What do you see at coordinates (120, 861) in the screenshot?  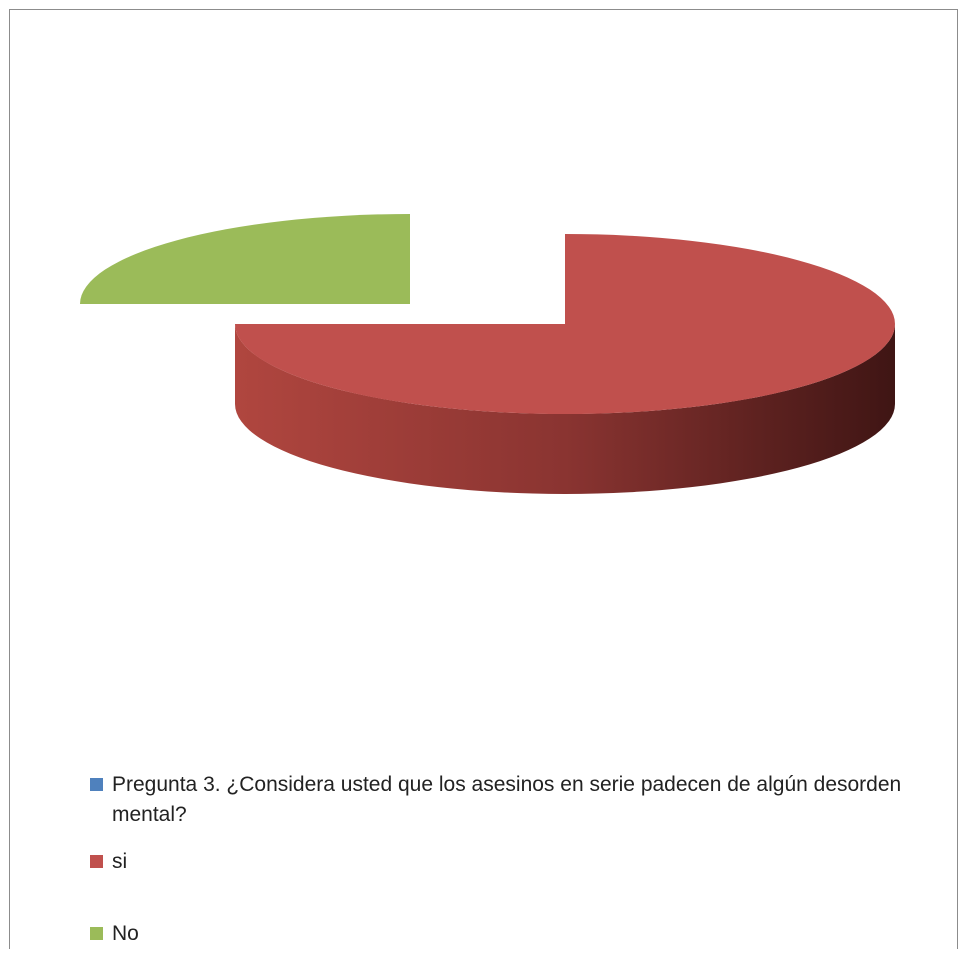 I see `legend-label-si: si` at bounding box center [120, 861].